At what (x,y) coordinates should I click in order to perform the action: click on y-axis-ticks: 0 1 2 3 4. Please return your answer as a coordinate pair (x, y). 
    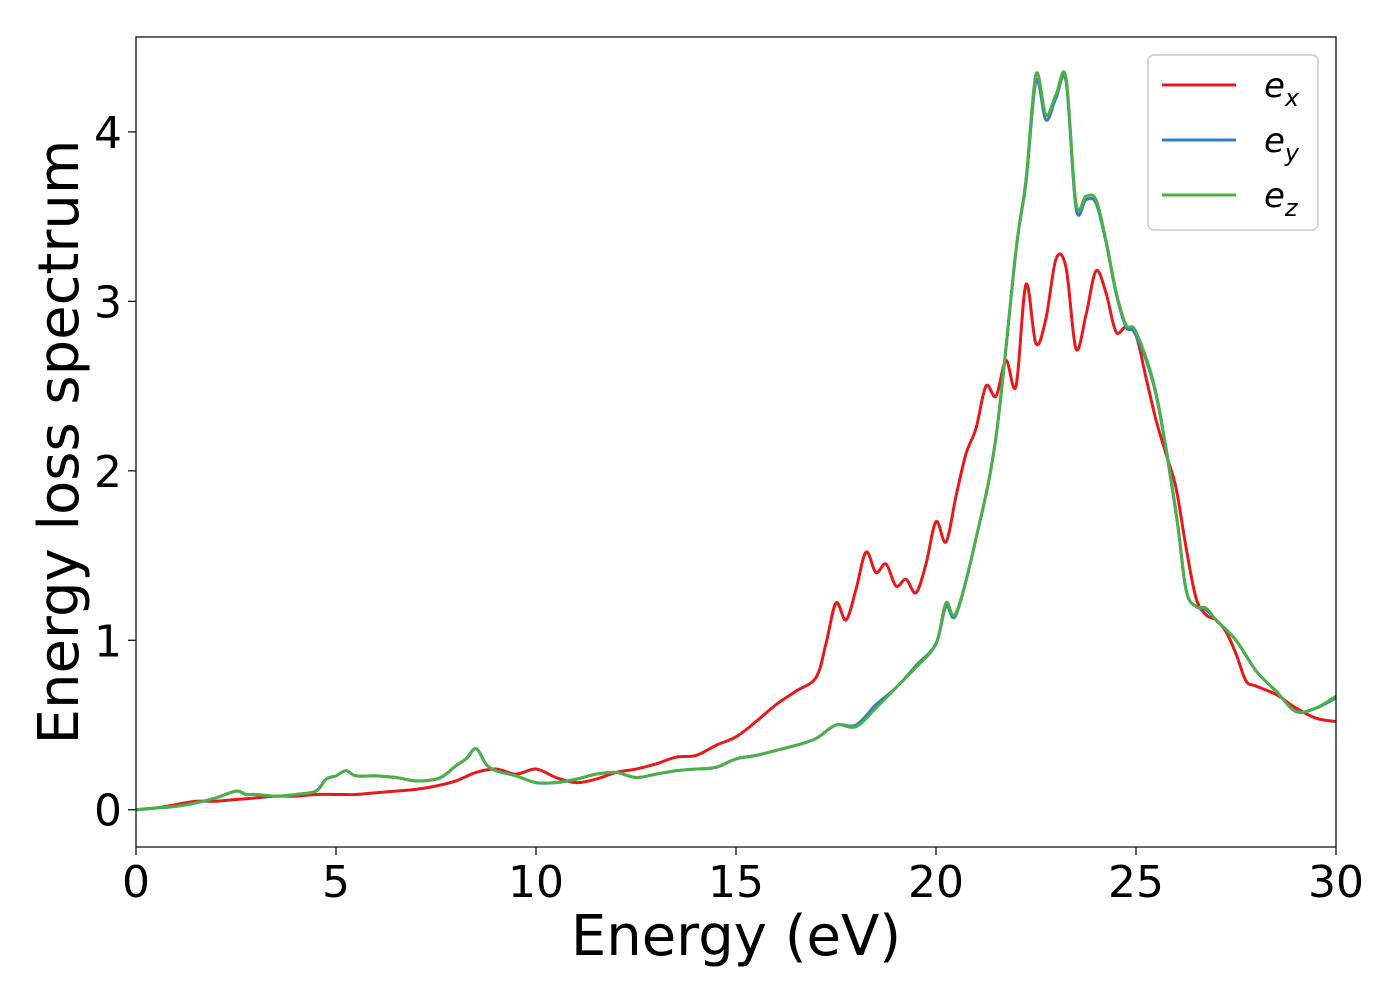
    Looking at the image, I should click on (115, 472).